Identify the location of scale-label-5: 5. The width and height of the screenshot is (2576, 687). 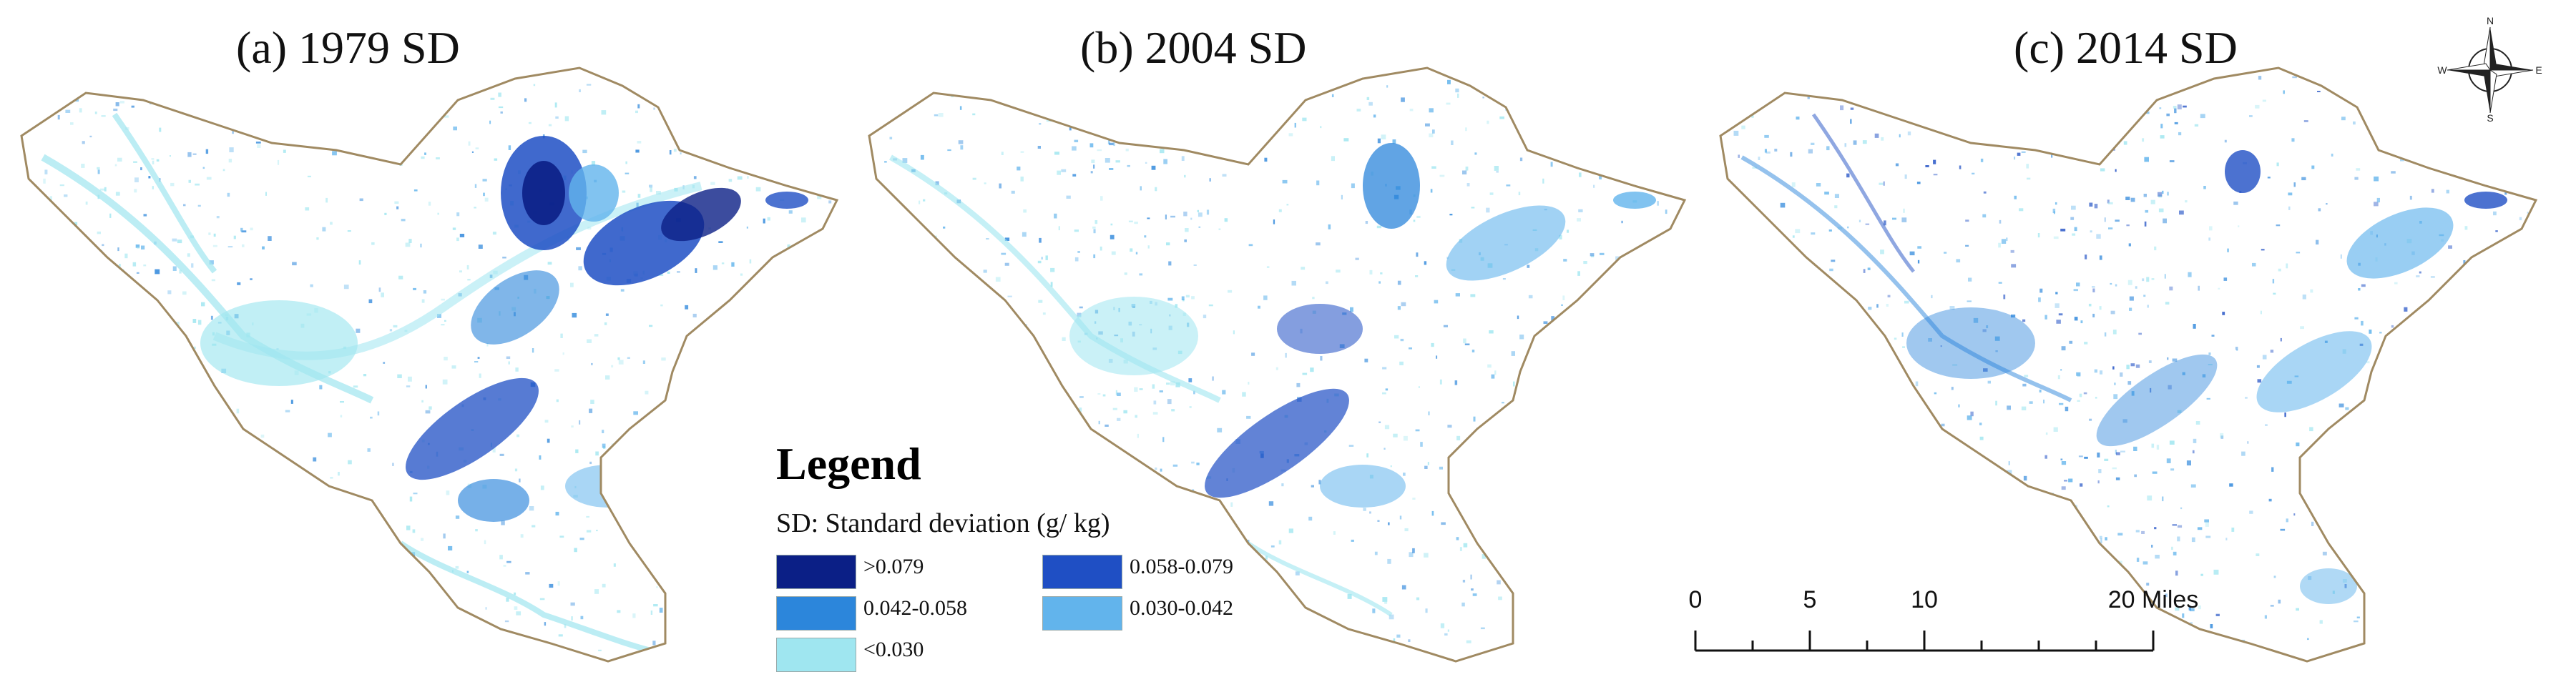
(1810, 599).